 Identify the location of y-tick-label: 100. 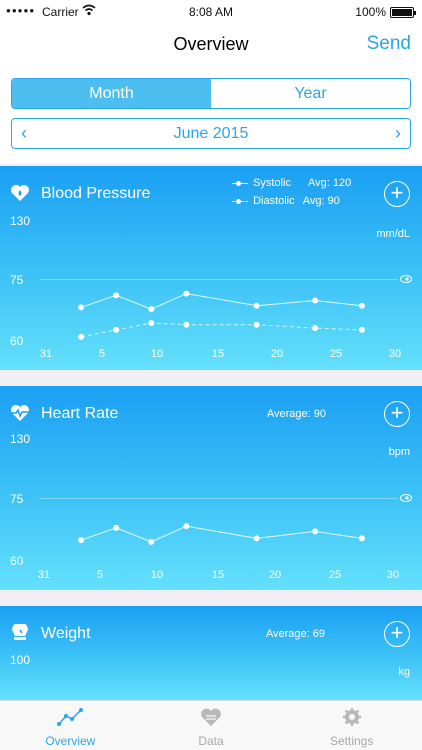
(20, 660).